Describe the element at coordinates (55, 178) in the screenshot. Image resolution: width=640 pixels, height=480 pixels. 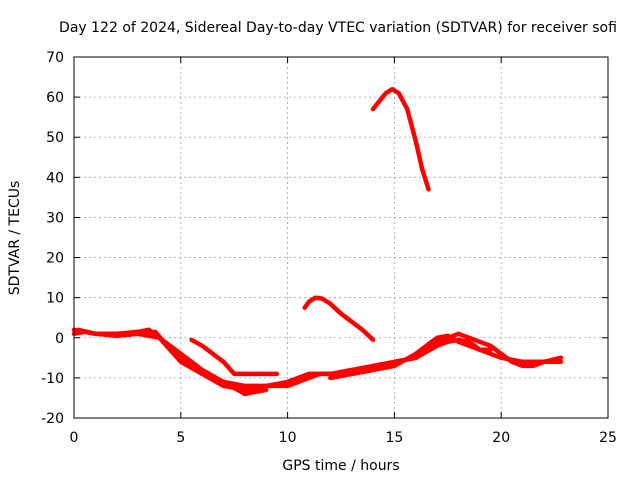
I see `y-tick-label: 40` at that location.